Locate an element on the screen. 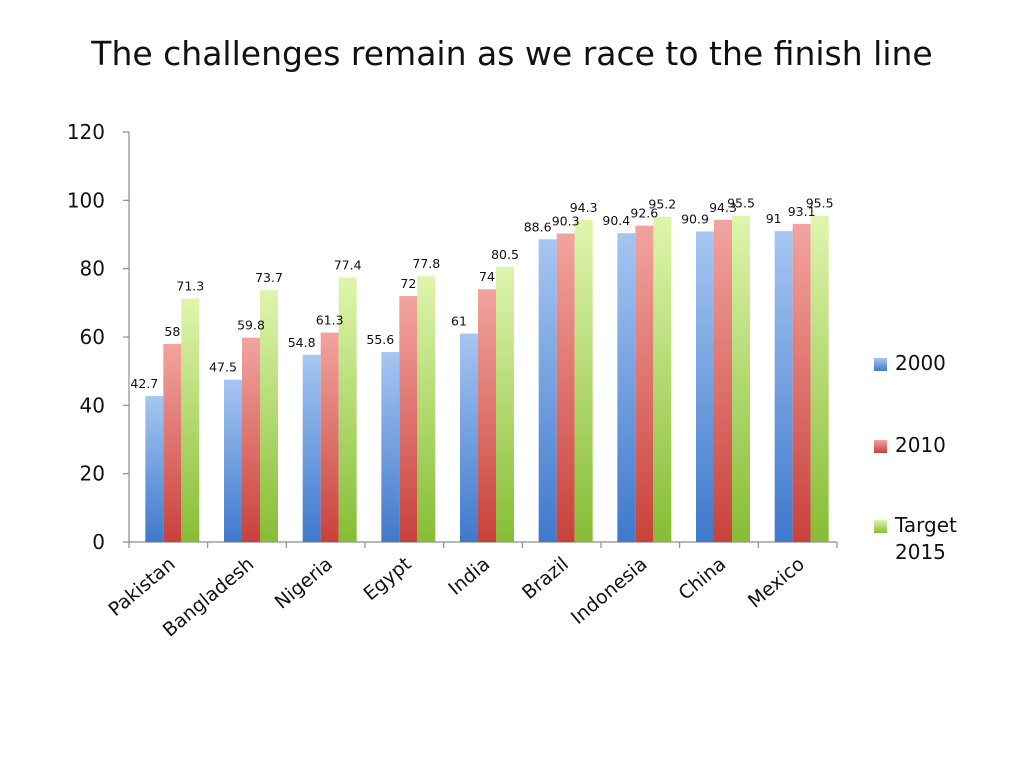  data-label: 59.8 is located at coordinates (251, 325).